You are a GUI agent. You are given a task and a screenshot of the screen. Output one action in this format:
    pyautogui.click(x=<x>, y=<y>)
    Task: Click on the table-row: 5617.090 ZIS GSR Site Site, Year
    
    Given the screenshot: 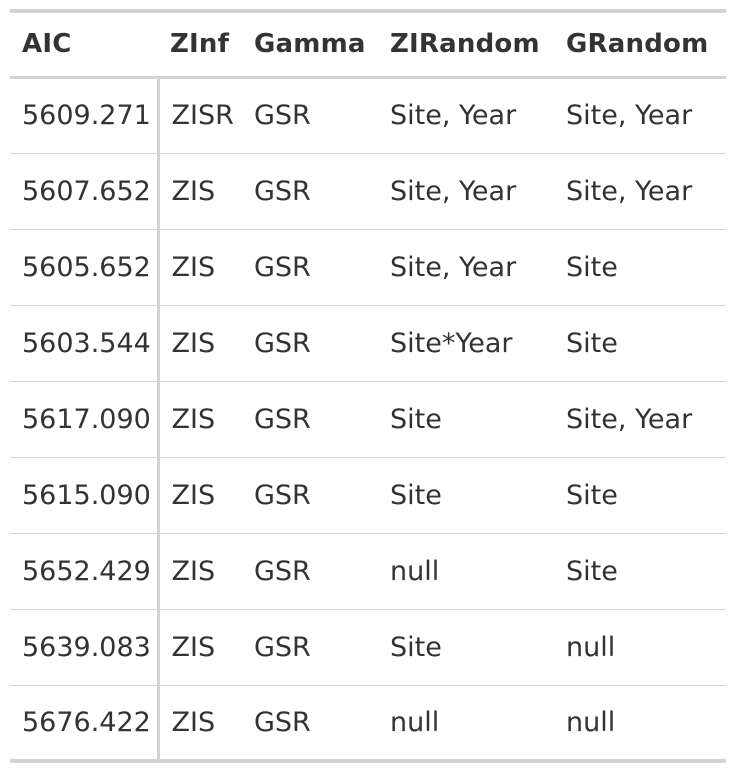 What is the action you would take?
    pyautogui.click(x=368, y=419)
    